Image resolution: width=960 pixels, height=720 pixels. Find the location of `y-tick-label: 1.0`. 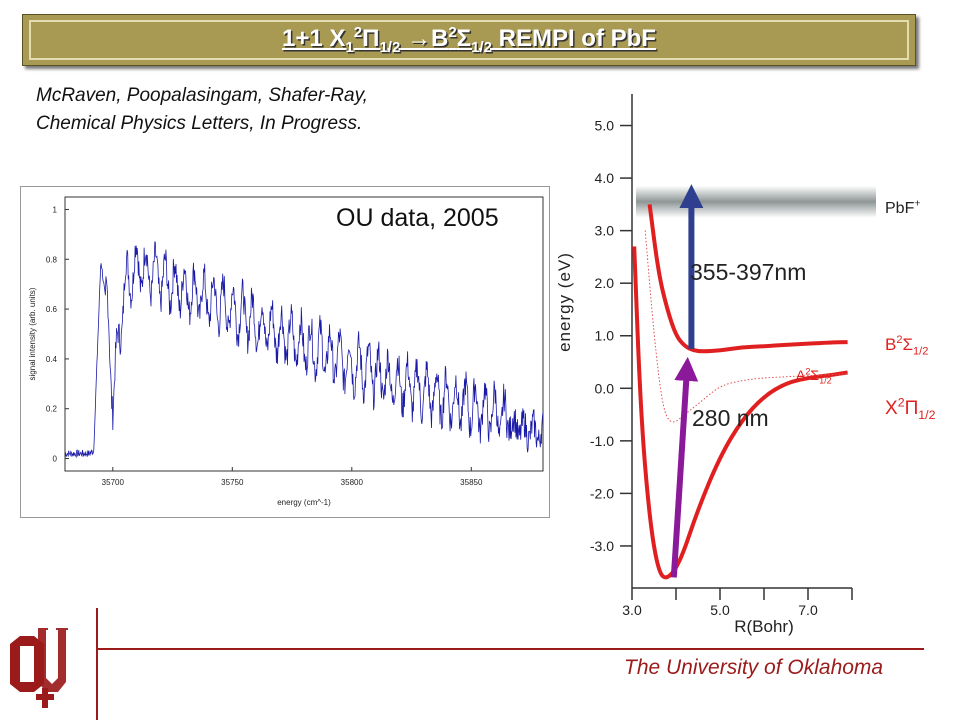

y-tick-label: 1.0 is located at coordinates (605, 336).